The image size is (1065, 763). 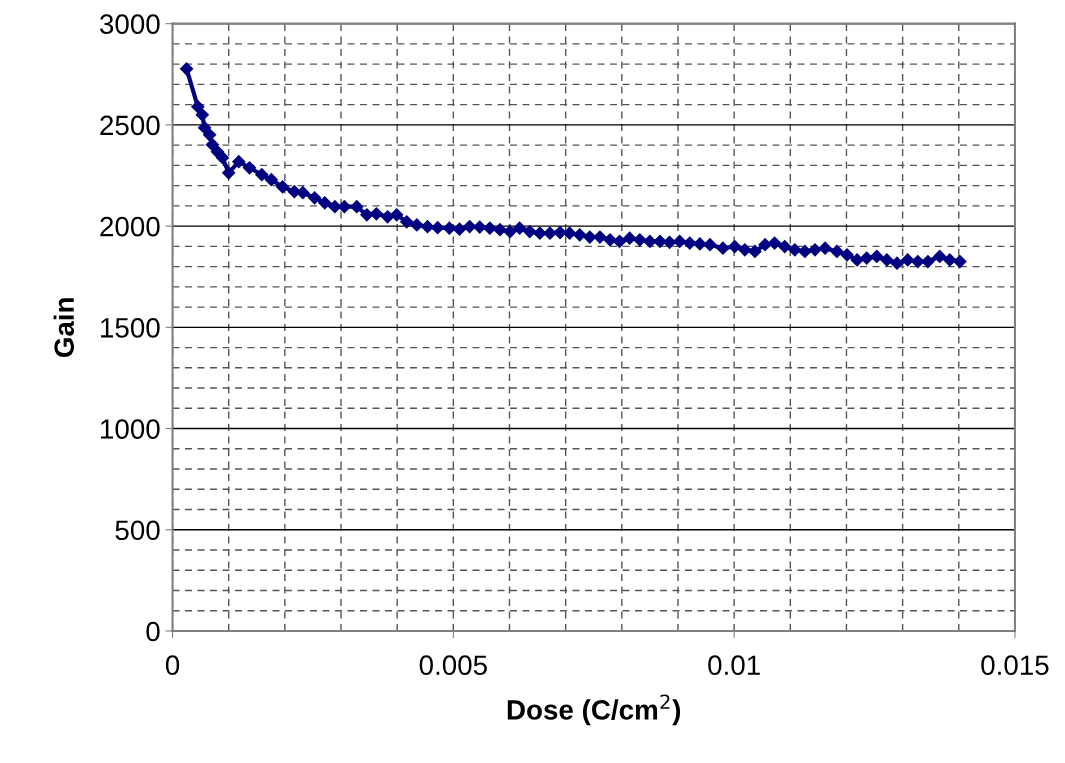 What do you see at coordinates (1015, 665) in the screenshot?
I see `x-tick-label: 0.015` at bounding box center [1015, 665].